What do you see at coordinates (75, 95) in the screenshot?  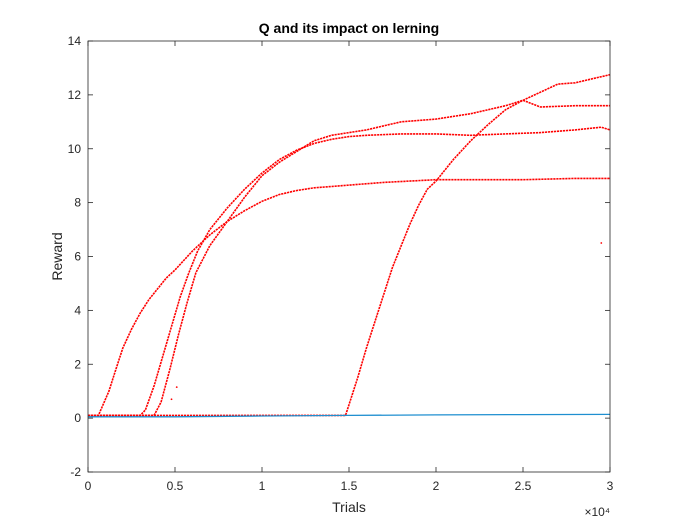 I see `y-tick-label: 12` at bounding box center [75, 95].